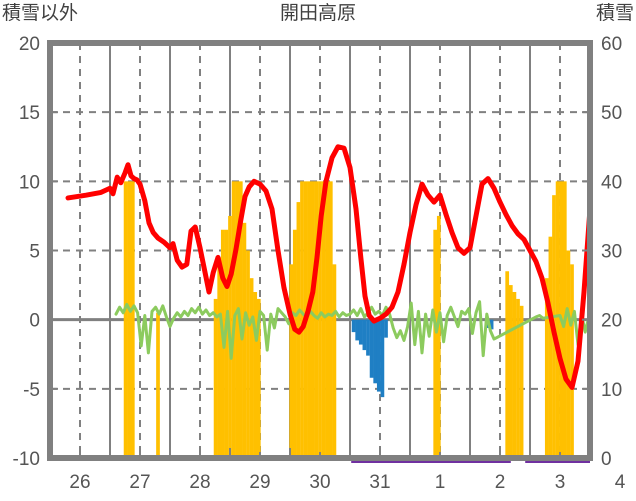 This screenshot has height=501, width=636. I want to click on y-right-tick-label: 50, so click(611, 113).